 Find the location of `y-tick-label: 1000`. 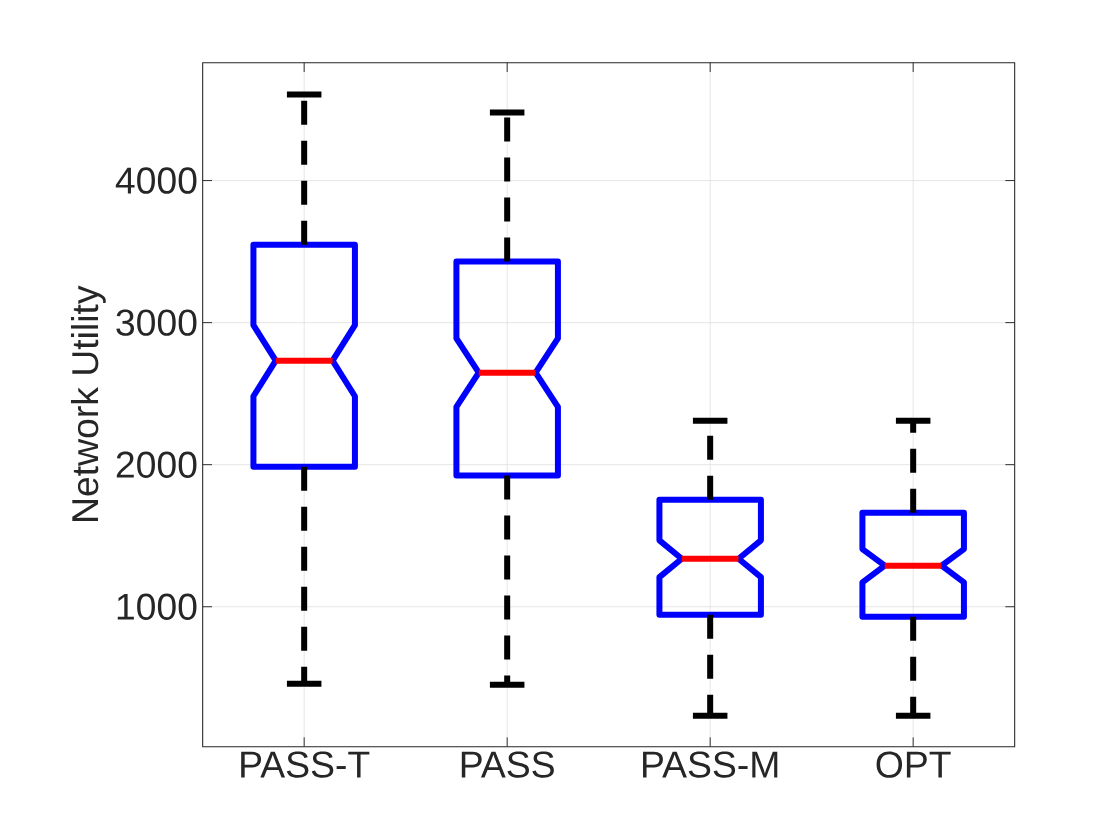

y-tick-label: 1000 is located at coordinates (157, 606).